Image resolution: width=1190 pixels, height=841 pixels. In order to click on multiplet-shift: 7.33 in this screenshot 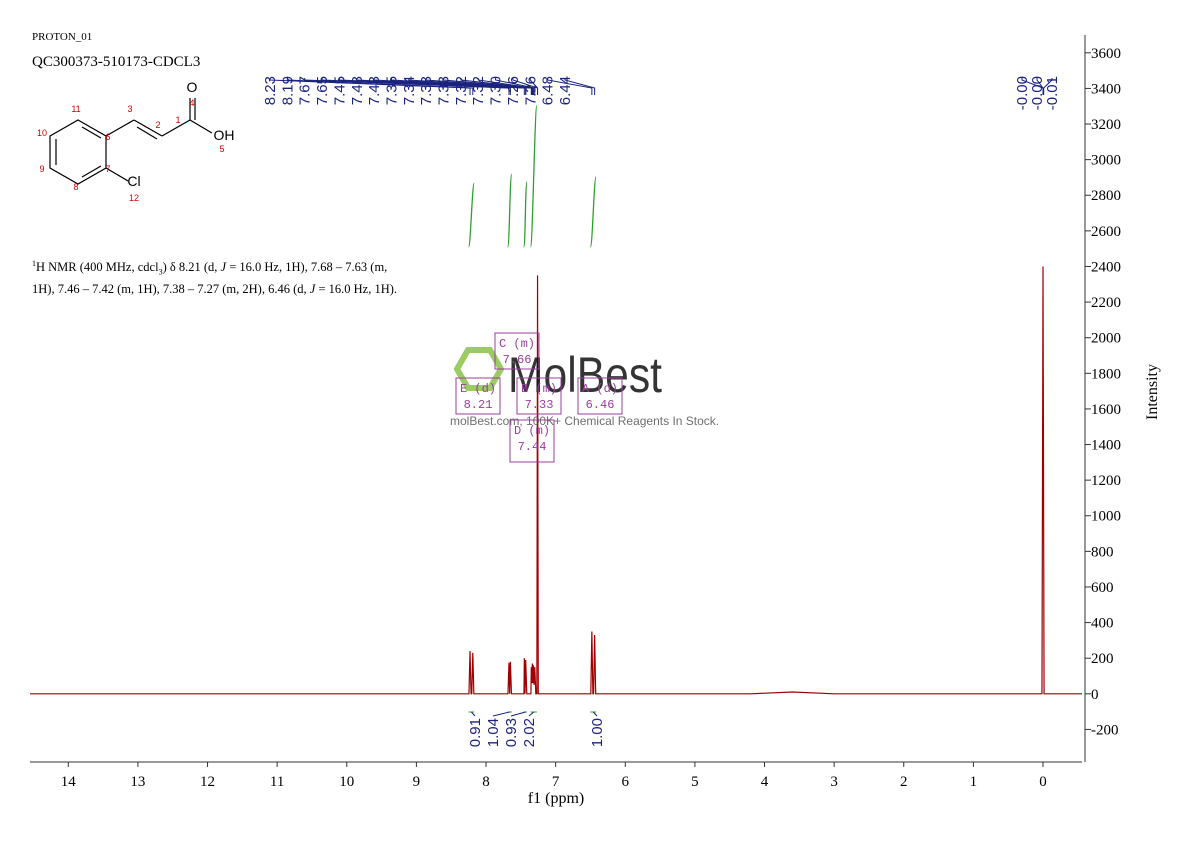, I will do `click(539, 405)`.